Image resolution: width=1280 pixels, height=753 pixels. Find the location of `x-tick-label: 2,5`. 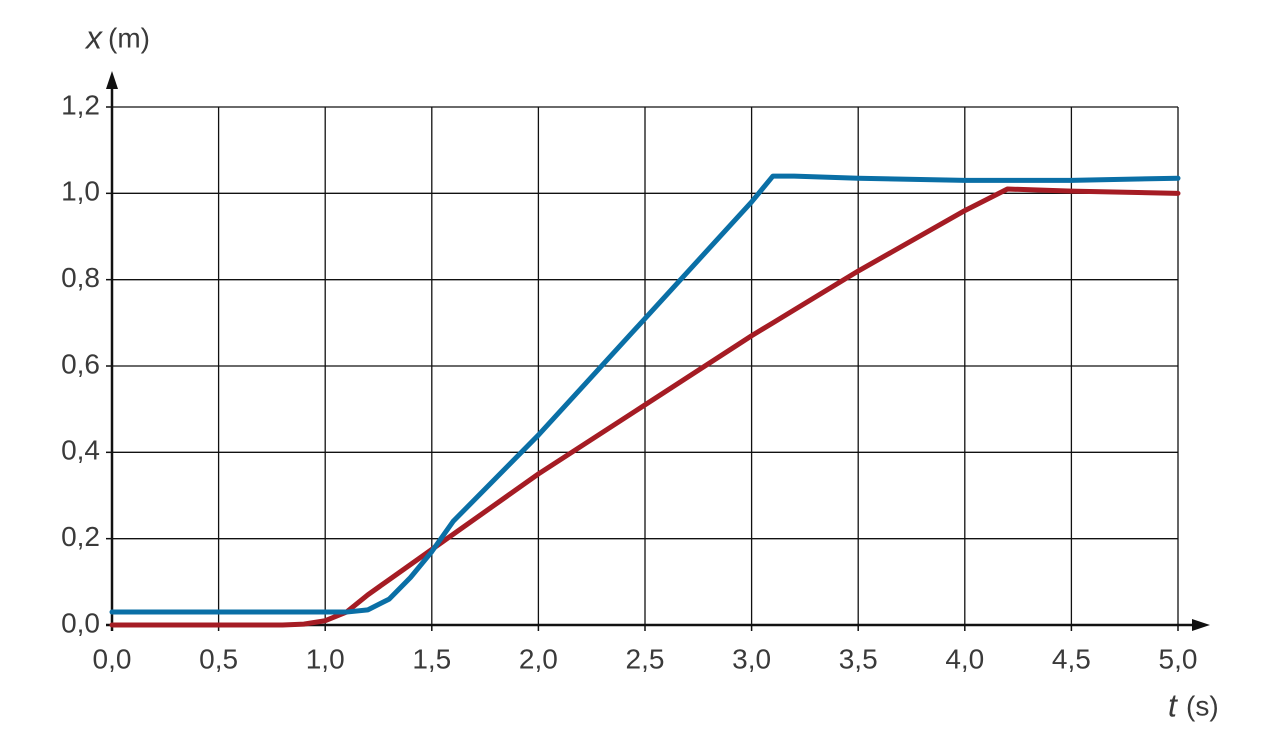

x-tick-label: 2,5 is located at coordinates (645, 658).